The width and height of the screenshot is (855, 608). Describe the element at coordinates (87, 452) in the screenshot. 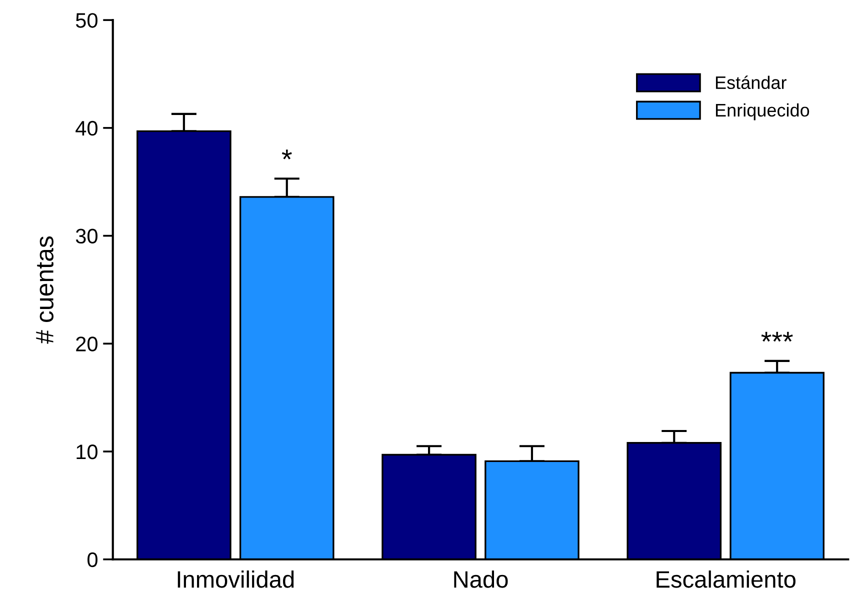

I see `y-tick-label: 10` at that location.